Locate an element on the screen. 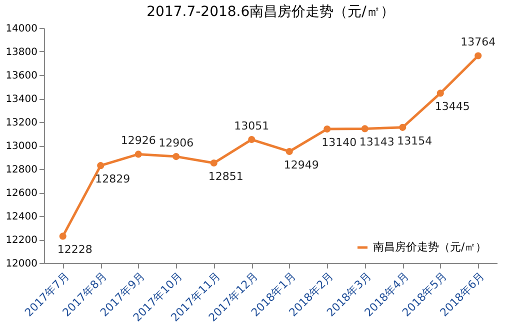 This screenshot has width=509, height=329. data-label: 12949 is located at coordinates (301, 165).